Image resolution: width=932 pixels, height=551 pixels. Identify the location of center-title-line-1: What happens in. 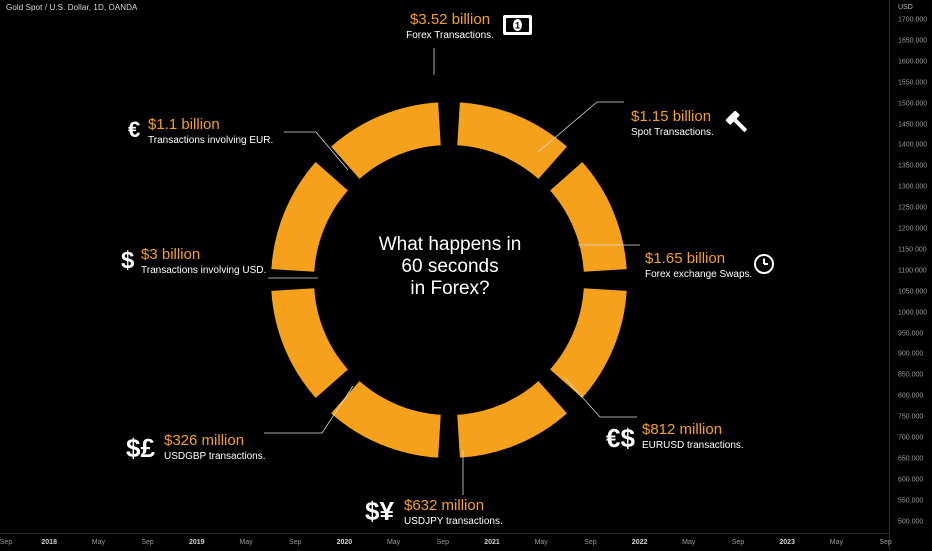
(450, 244).